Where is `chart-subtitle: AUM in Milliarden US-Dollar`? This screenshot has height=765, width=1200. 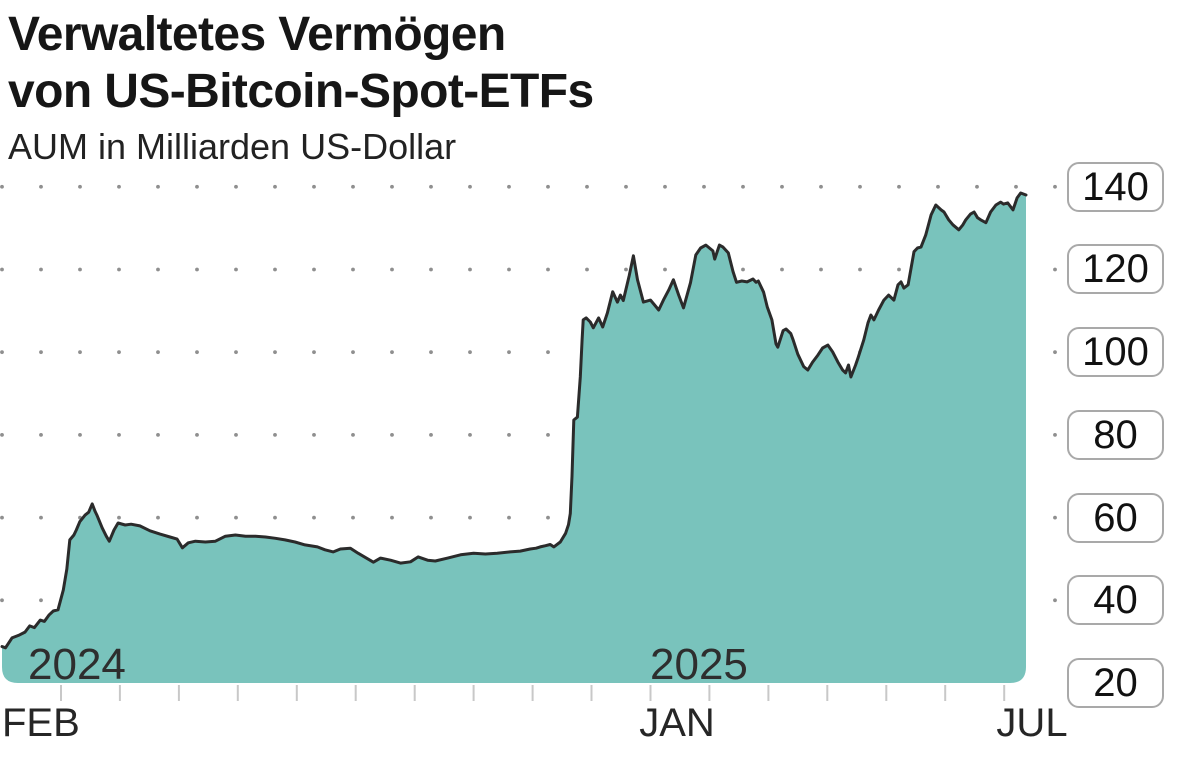
chart-subtitle: AUM in Milliarden US-Dollar is located at coordinates (232, 146).